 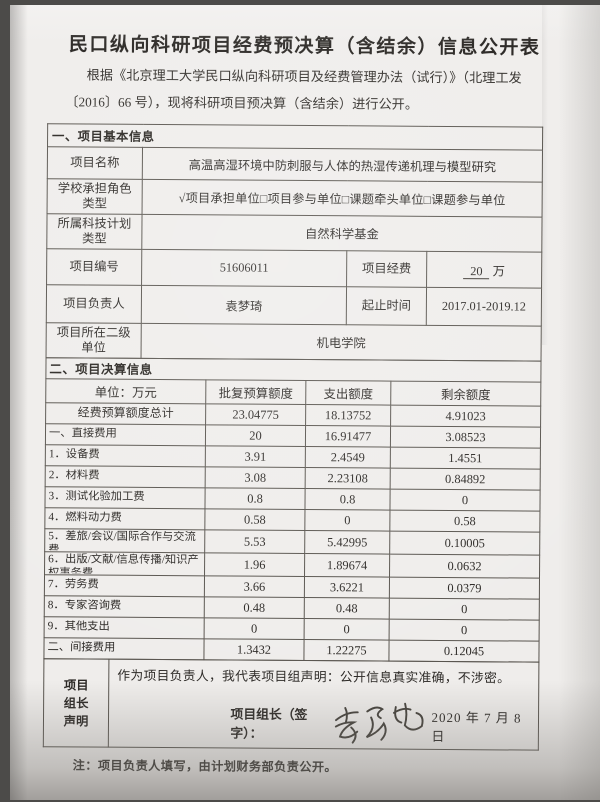 I want to click on plan-type-value: 自然科学基金, so click(x=342, y=233).